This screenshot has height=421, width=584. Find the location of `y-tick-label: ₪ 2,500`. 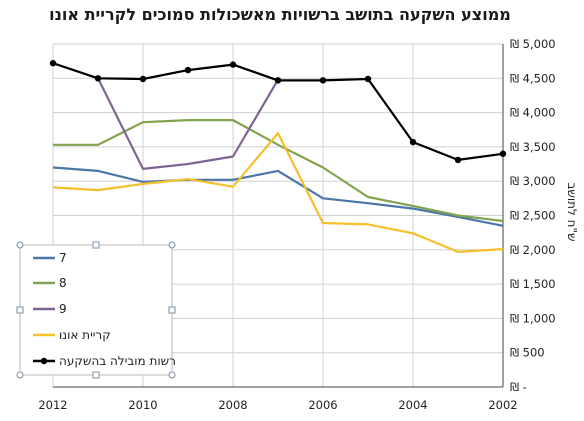

y-tick-label: ₪ 2,500 is located at coordinates (533, 216).